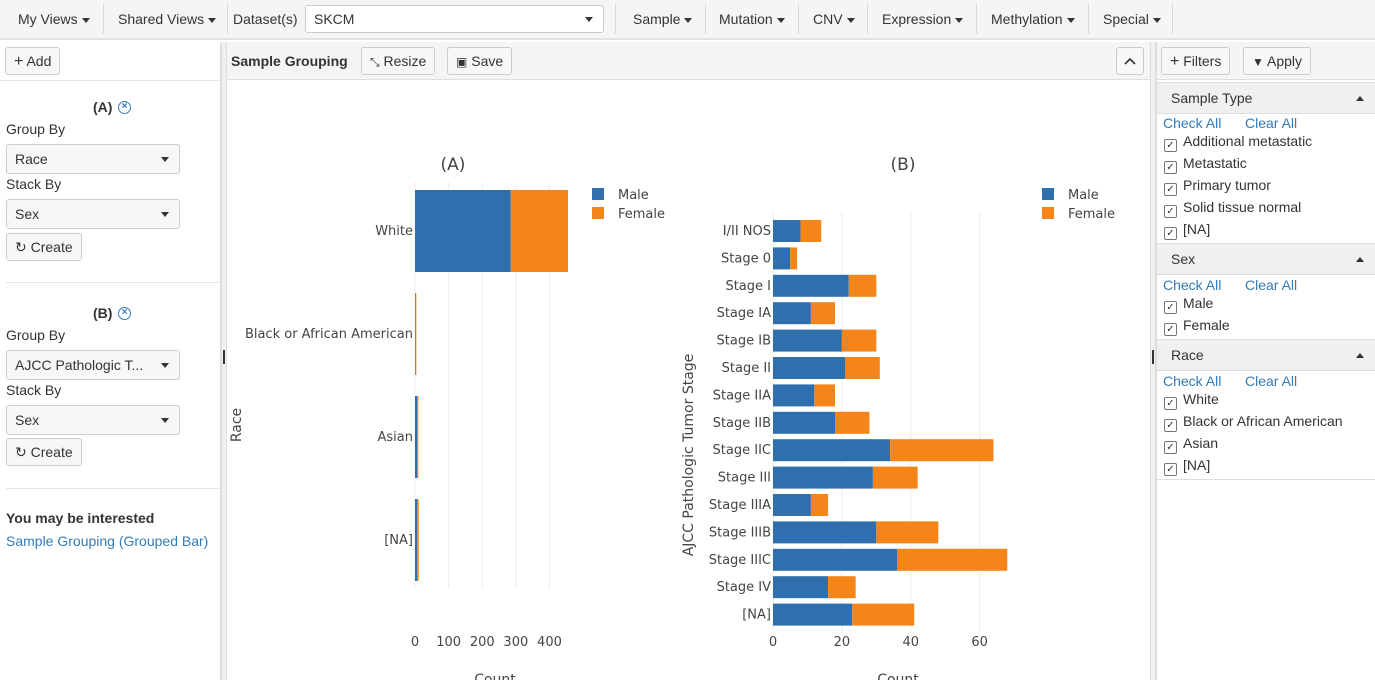 Image resolution: width=1375 pixels, height=680 pixels. I want to click on group-a-create-button: ↻ Create, so click(44, 247).